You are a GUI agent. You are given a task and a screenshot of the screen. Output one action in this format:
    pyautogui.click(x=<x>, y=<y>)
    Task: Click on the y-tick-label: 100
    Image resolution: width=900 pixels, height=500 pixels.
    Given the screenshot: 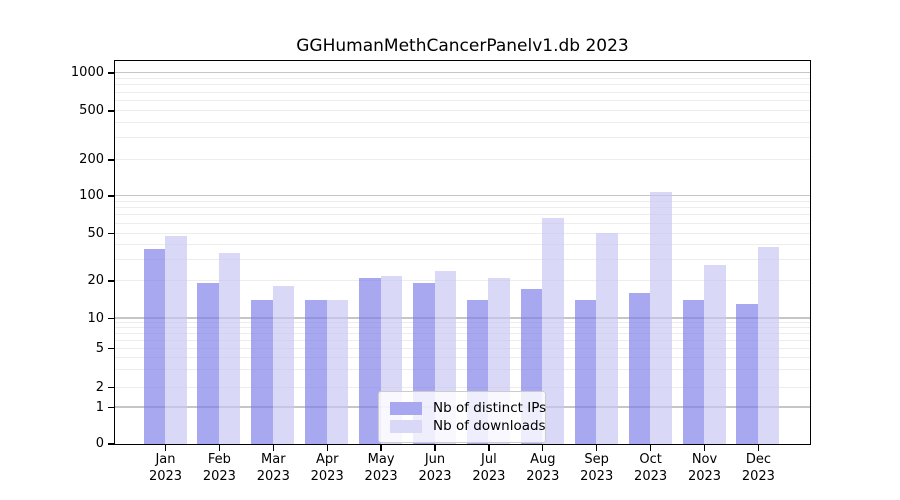 What is the action you would take?
    pyautogui.click(x=91, y=195)
    